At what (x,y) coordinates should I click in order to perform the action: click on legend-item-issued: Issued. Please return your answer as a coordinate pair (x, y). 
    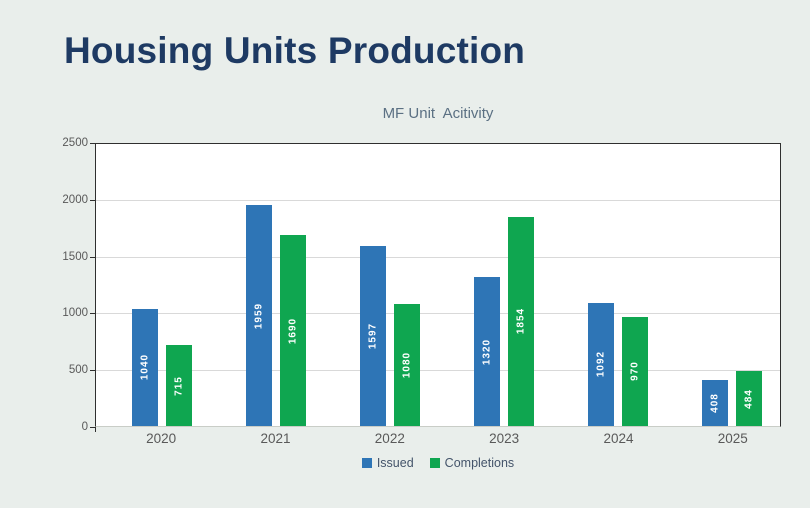
    Looking at the image, I should click on (387, 463).